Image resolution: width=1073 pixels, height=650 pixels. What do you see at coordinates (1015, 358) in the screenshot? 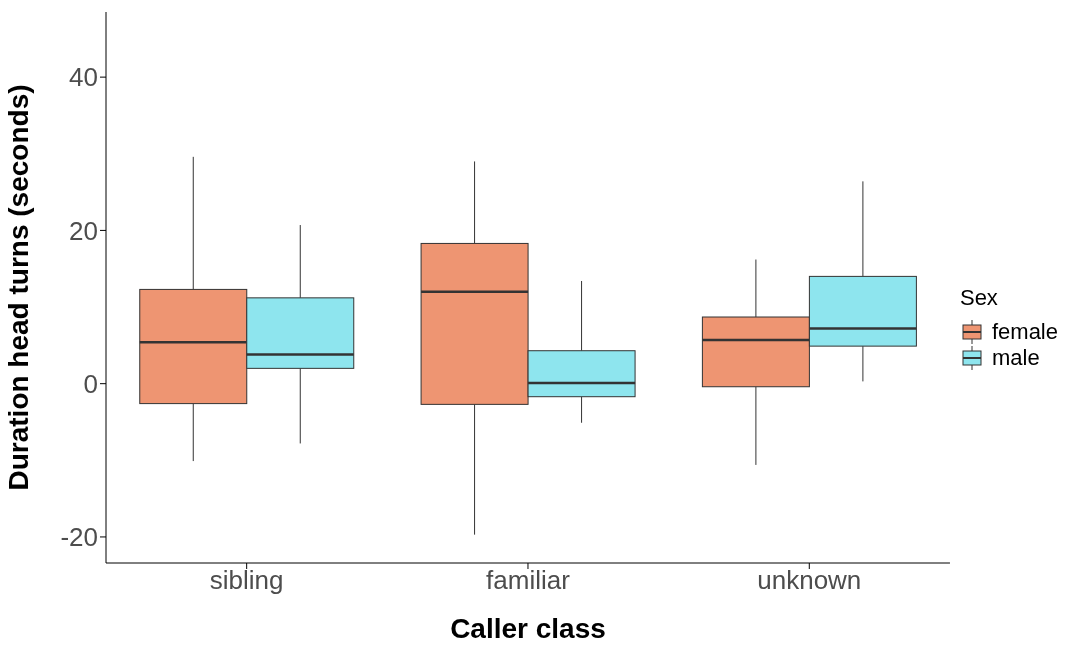
I see `legend-label: male` at bounding box center [1015, 358].